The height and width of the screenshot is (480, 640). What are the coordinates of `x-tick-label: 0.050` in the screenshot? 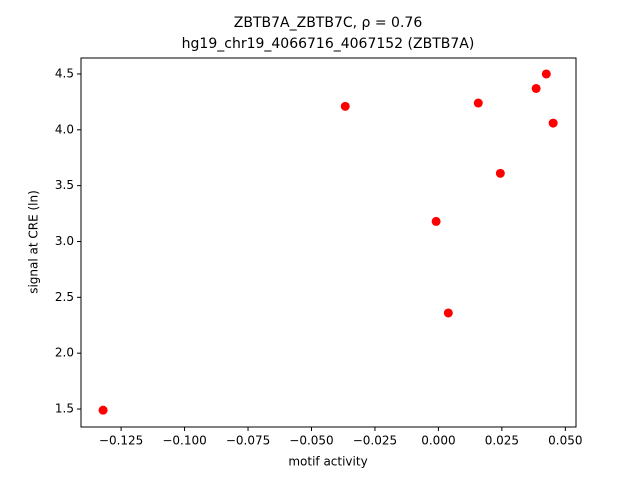 It's located at (565, 441).